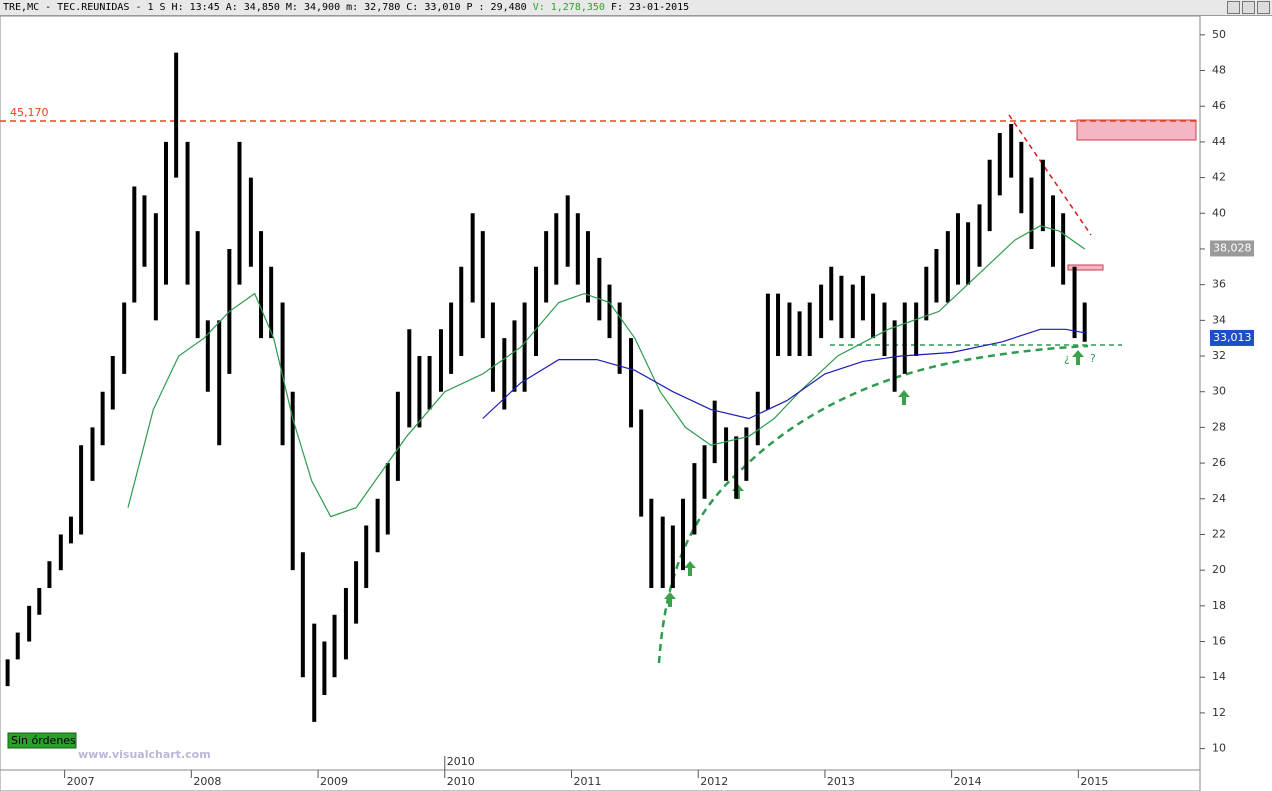 The image size is (1272, 791). I want to click on header-field: A: 34,850, so click(252, 7).